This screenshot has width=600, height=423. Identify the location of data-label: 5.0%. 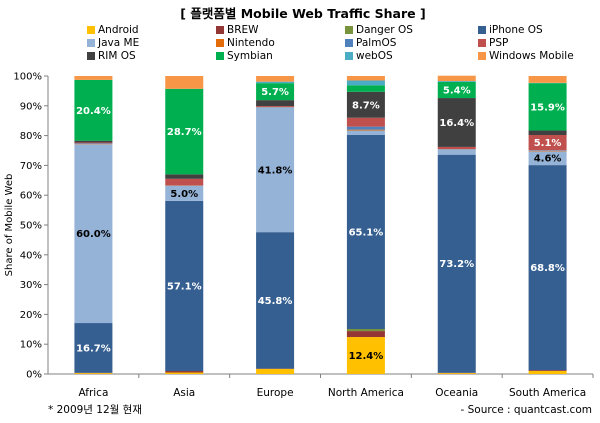
(184, 194).